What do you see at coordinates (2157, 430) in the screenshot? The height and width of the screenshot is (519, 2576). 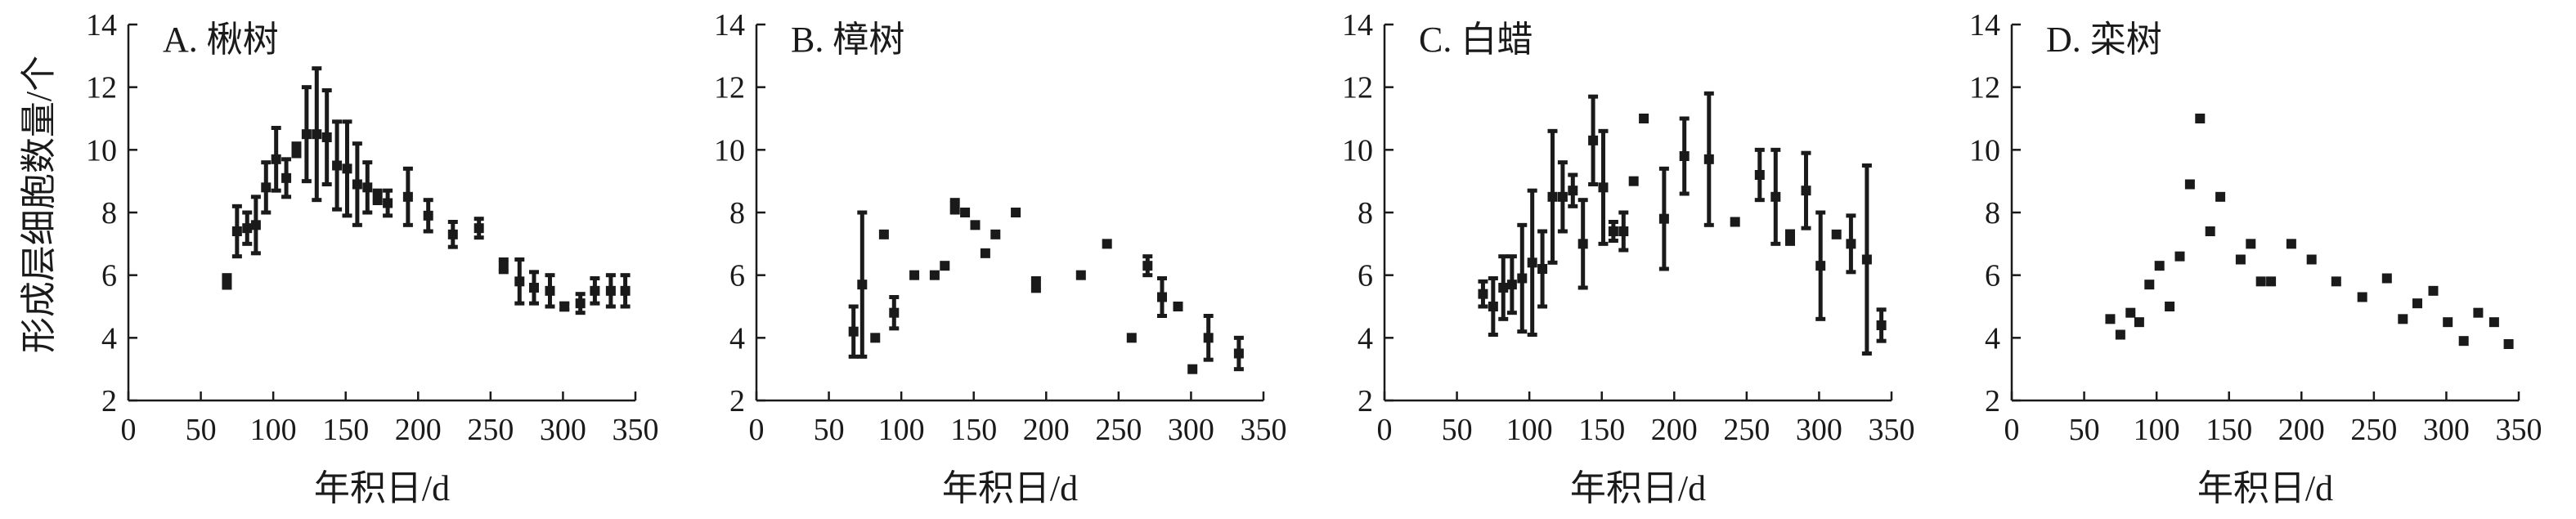 I see `panel-d-x-tick-label: 100` at bounding box center [2157, 430].